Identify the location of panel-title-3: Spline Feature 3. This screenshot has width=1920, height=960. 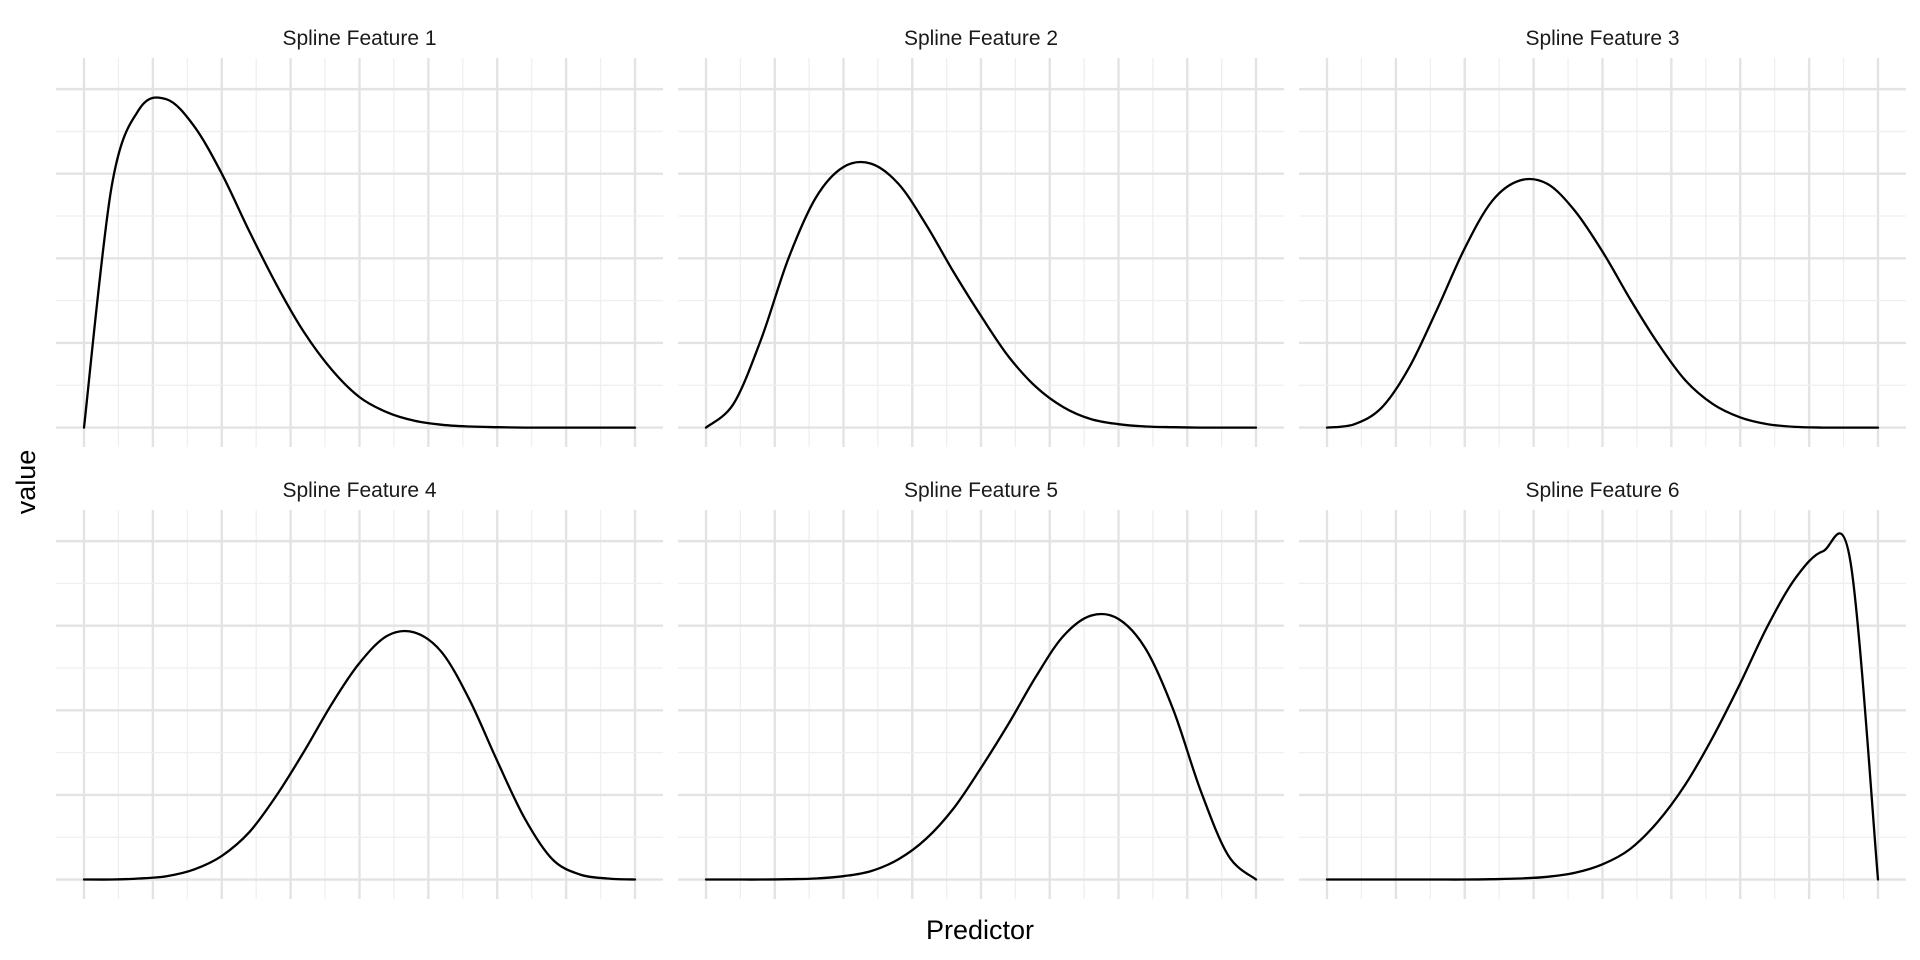
(1602, 38).